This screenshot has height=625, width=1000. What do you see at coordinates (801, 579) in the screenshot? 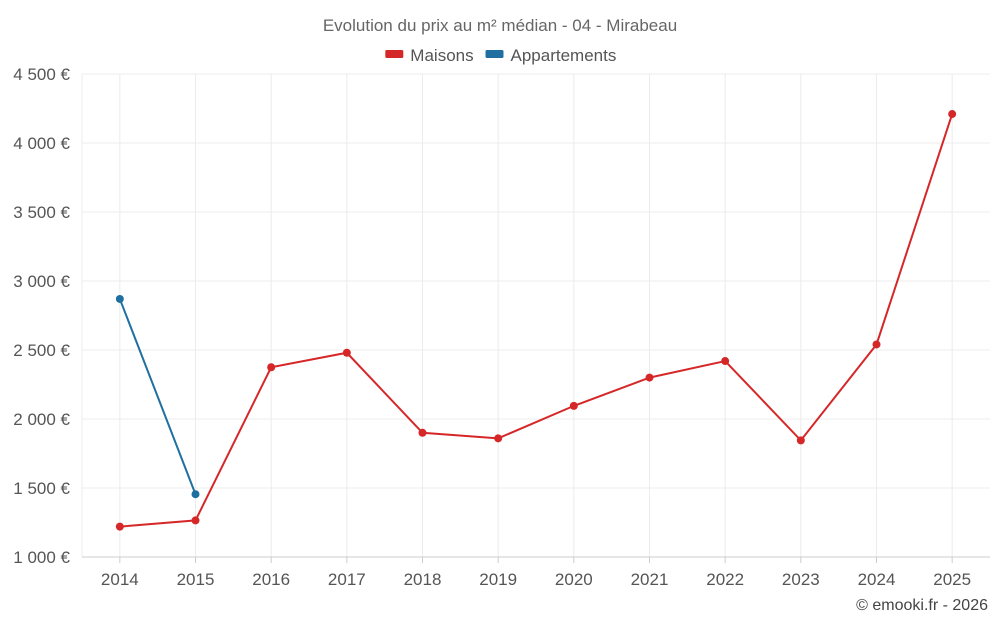
I see `x-tick-label: 2023` at bounding box center [801, 579].